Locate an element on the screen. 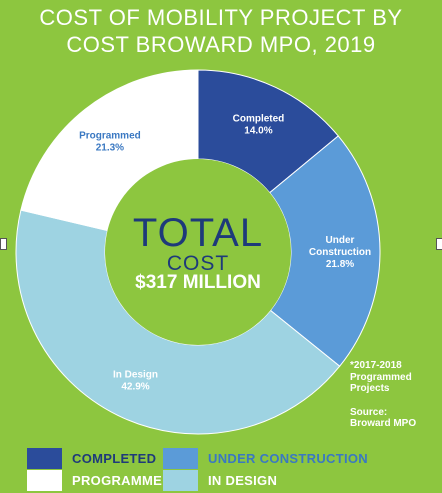  legend-item-under-construction: UNDER CONSTRUCTION is located at coordinates (265, 458).